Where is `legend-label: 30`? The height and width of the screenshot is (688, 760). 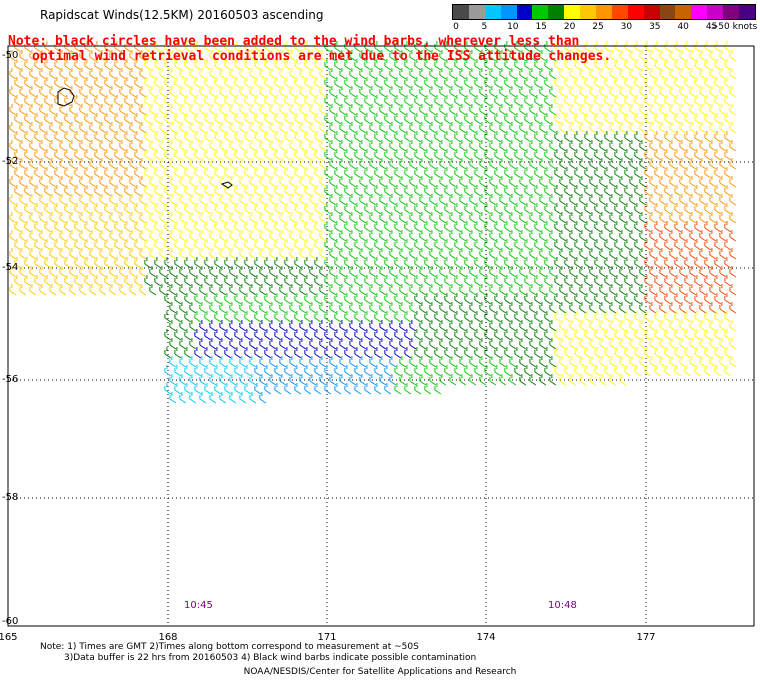
legend-label: 30 is located at coordinates (626, 27).